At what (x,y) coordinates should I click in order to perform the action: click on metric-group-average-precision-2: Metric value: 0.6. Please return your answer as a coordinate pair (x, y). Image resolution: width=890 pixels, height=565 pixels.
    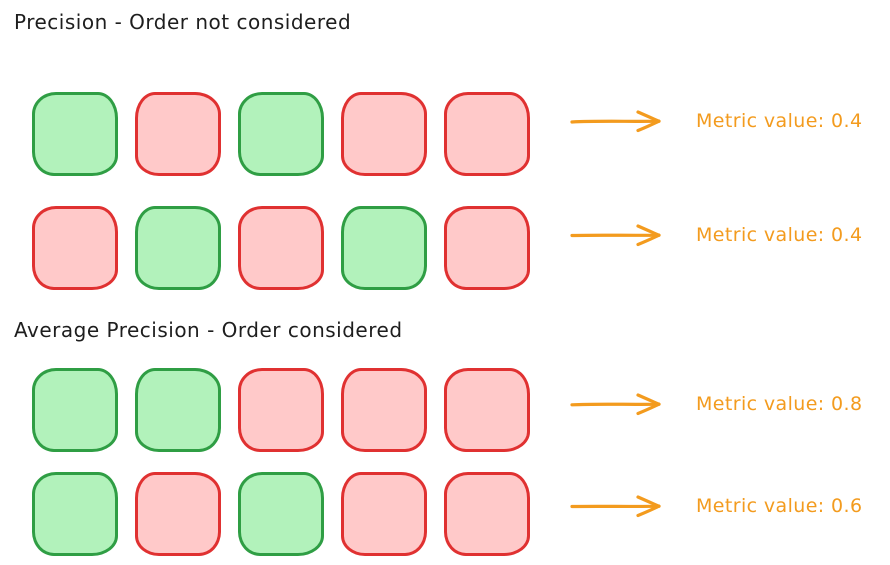
    Looking at the image, I should click on (716, 506).